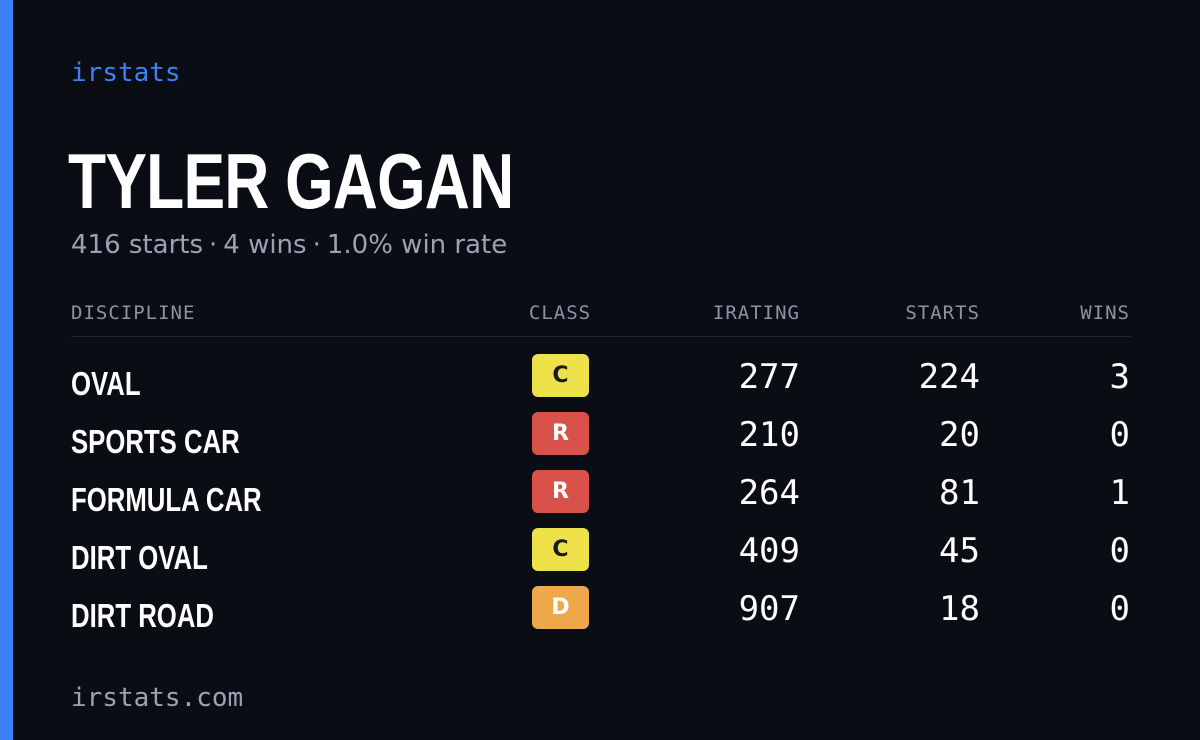 The width and height of the screenshot is (1200, 740). I want to click on starts-value: 224, so click(949, 377).